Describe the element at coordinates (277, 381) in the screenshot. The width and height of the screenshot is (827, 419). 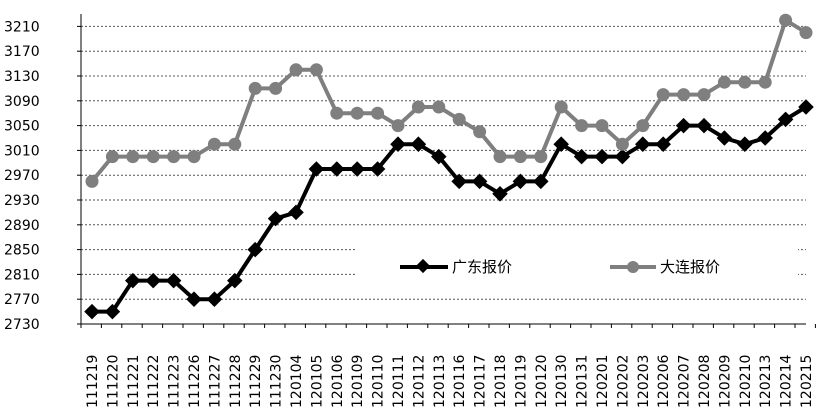
I see `x-tick-label: 111230` at that location.